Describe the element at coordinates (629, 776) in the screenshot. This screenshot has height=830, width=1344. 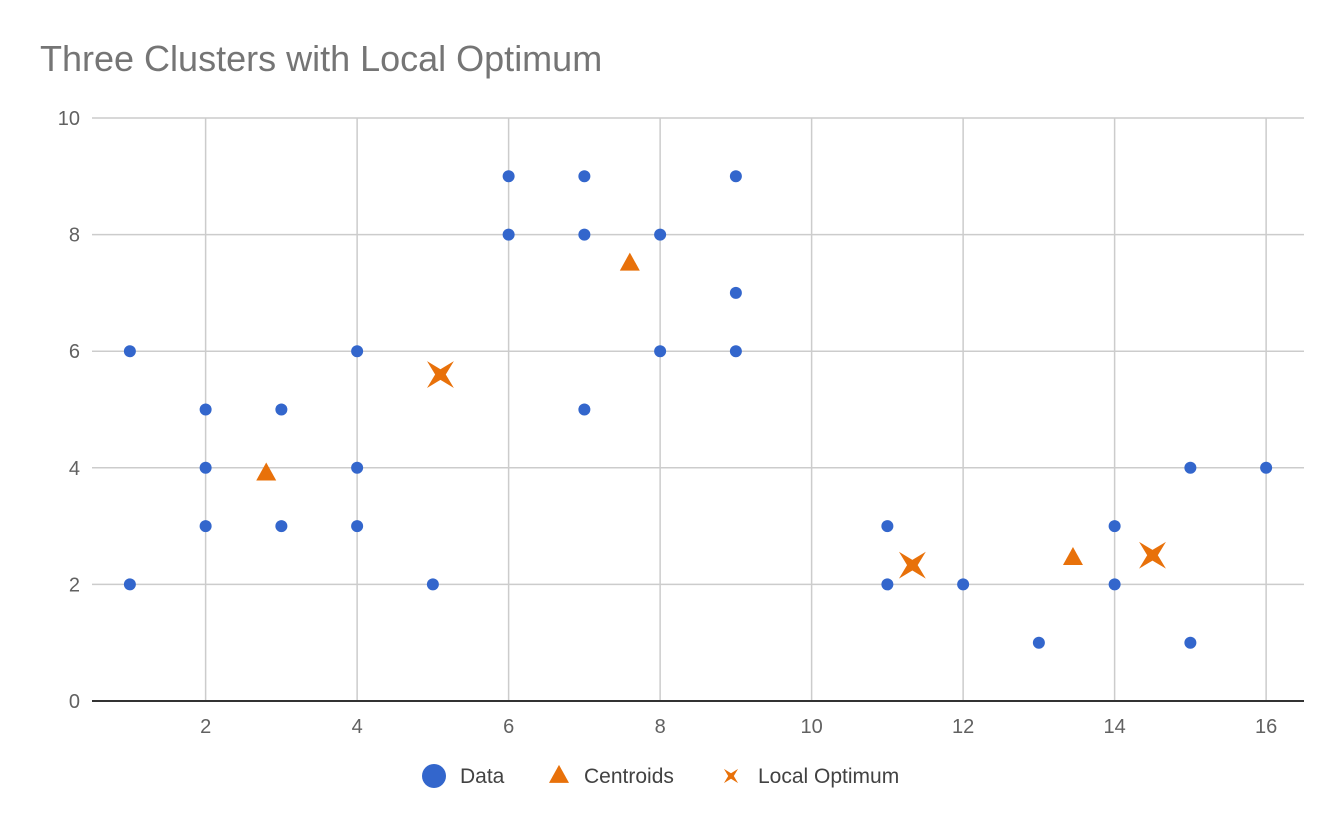
I see `legend-label: Centroids` at that location.